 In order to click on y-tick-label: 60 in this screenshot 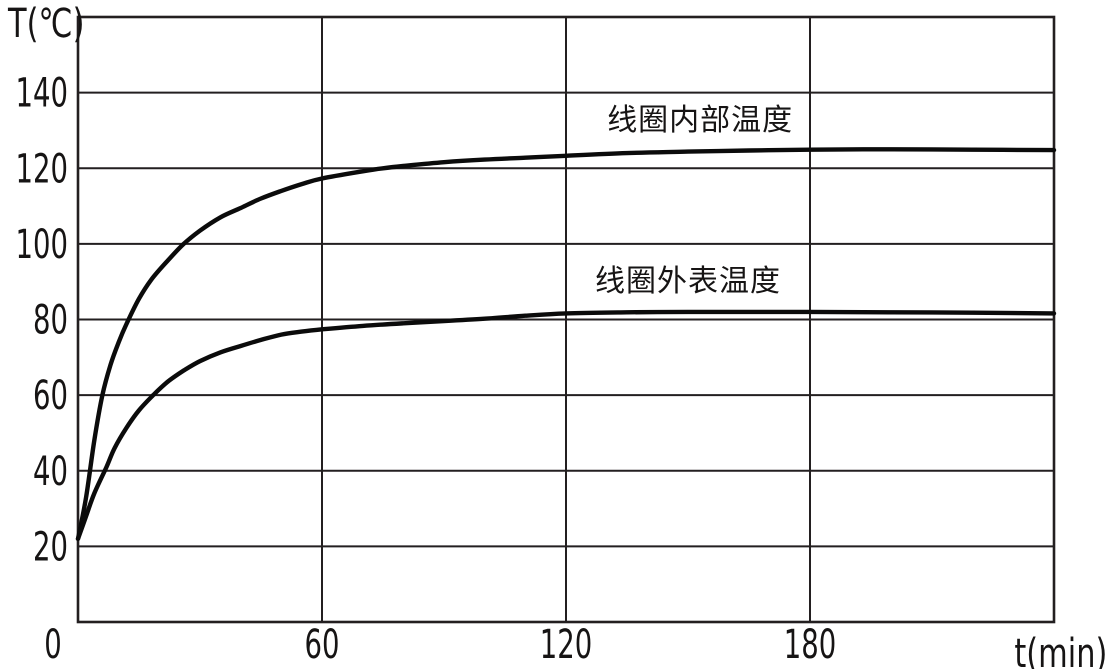, I will do `click(50, 396)`.